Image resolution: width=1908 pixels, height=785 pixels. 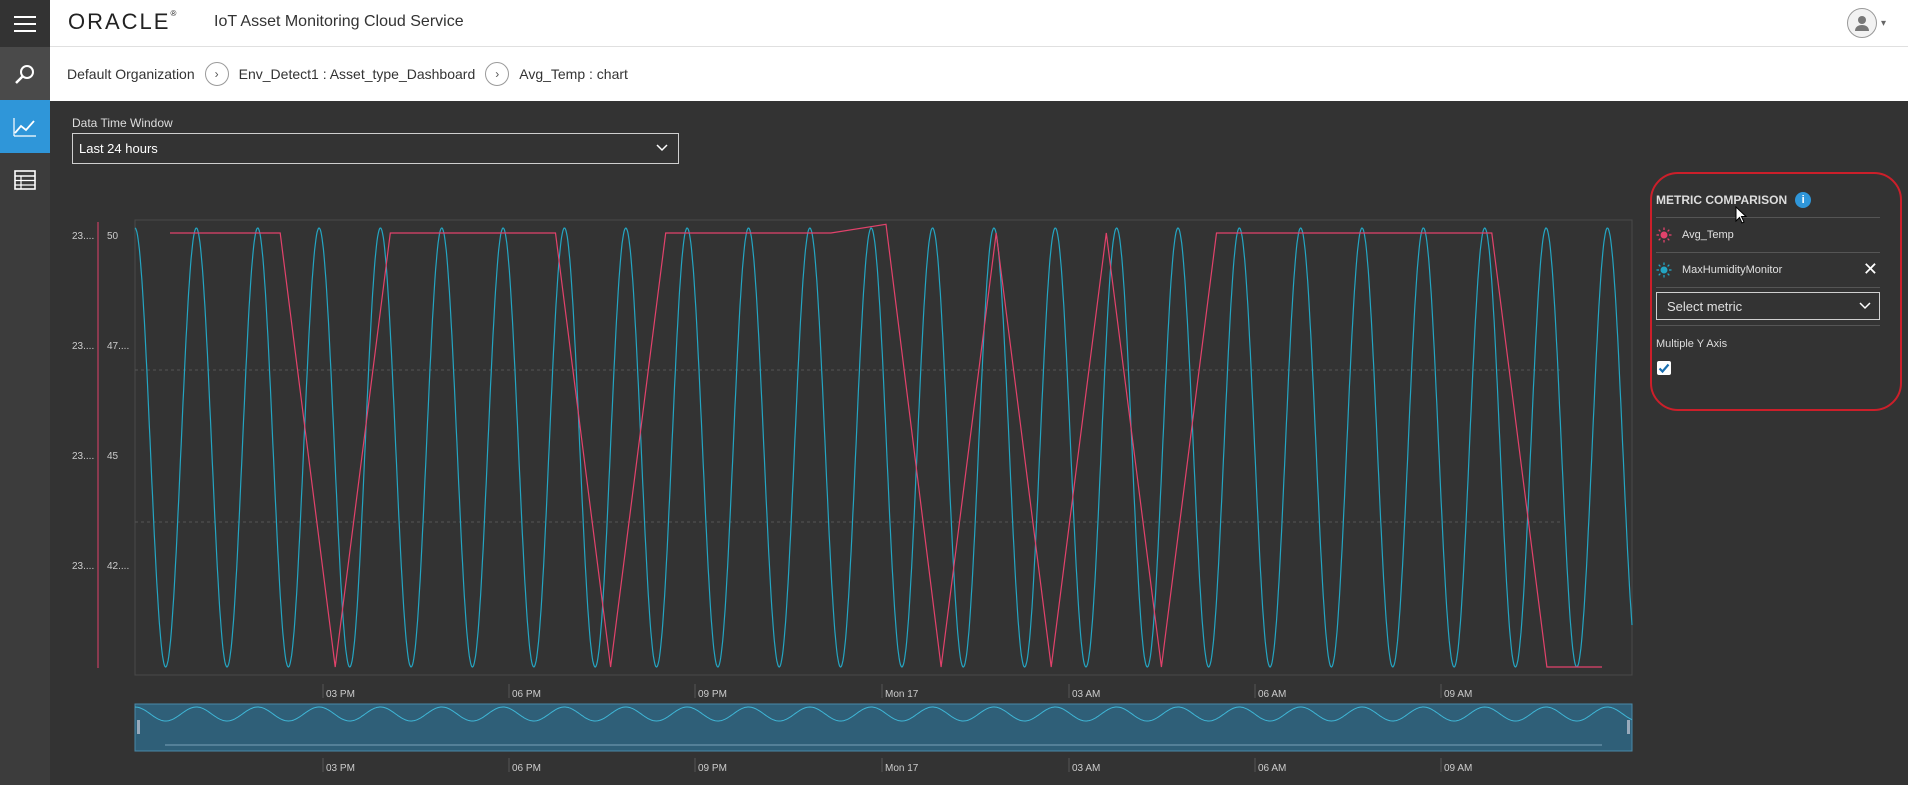 I want to click on overview-handle-right, so click(x=1628, y=727).